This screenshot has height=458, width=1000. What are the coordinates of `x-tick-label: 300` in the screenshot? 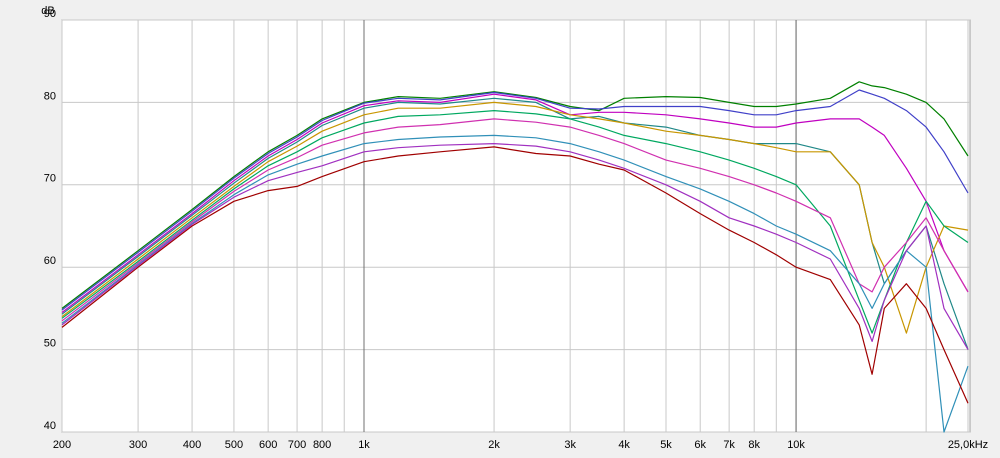 It's located at (138, 445).